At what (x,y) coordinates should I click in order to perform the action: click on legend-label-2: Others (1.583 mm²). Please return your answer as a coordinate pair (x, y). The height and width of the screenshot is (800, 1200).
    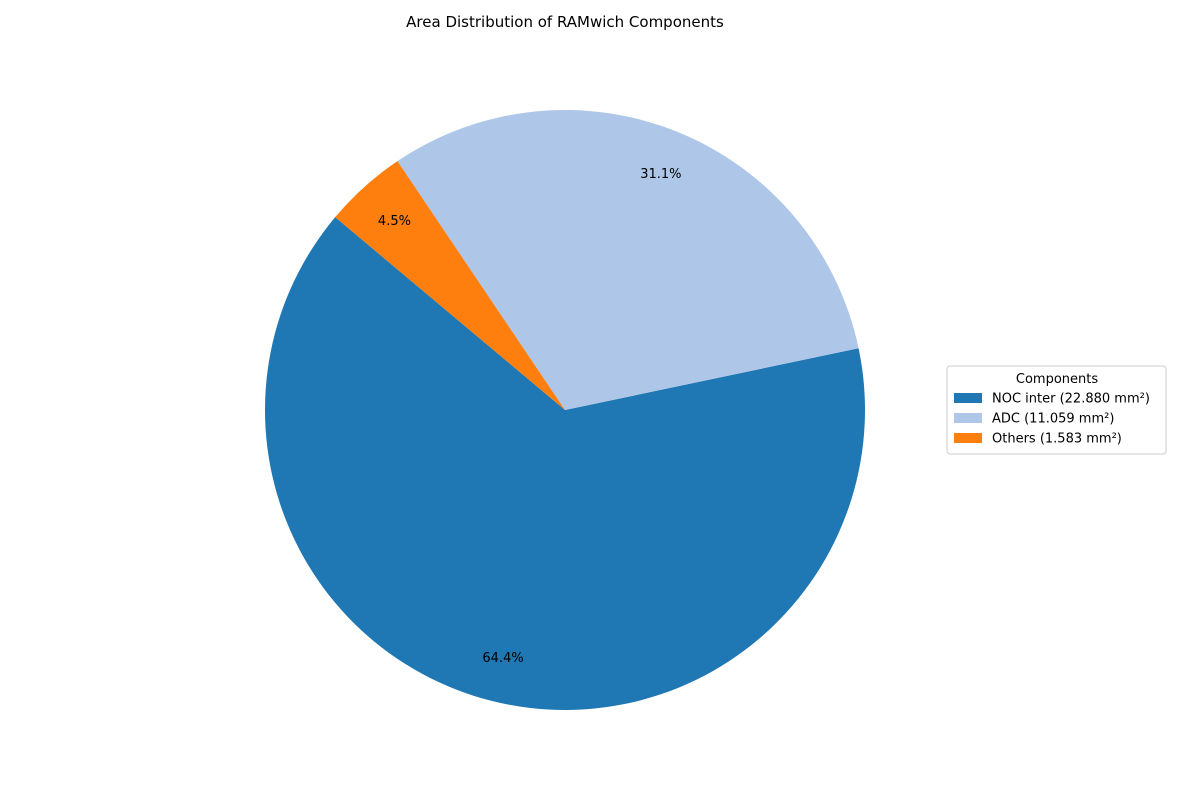
    Looking at the image, I should click on (1057, 439).